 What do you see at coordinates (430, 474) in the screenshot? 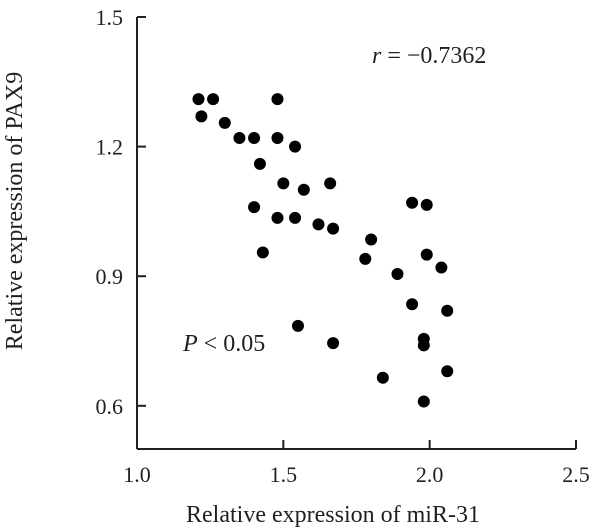
I see `x-tick-label: 2.0` at bounding box center [430, 474].